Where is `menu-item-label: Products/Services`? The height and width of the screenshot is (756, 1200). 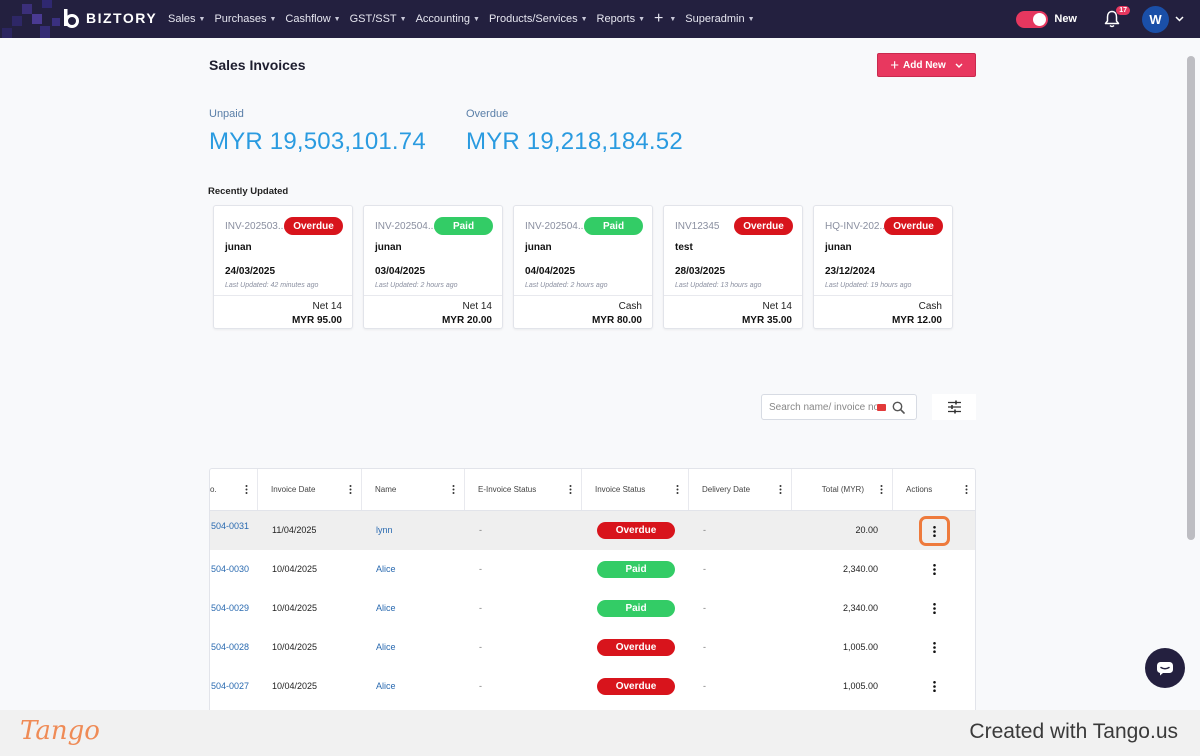 menu-item-label: Products/Services is located at coordinates (533, 19).